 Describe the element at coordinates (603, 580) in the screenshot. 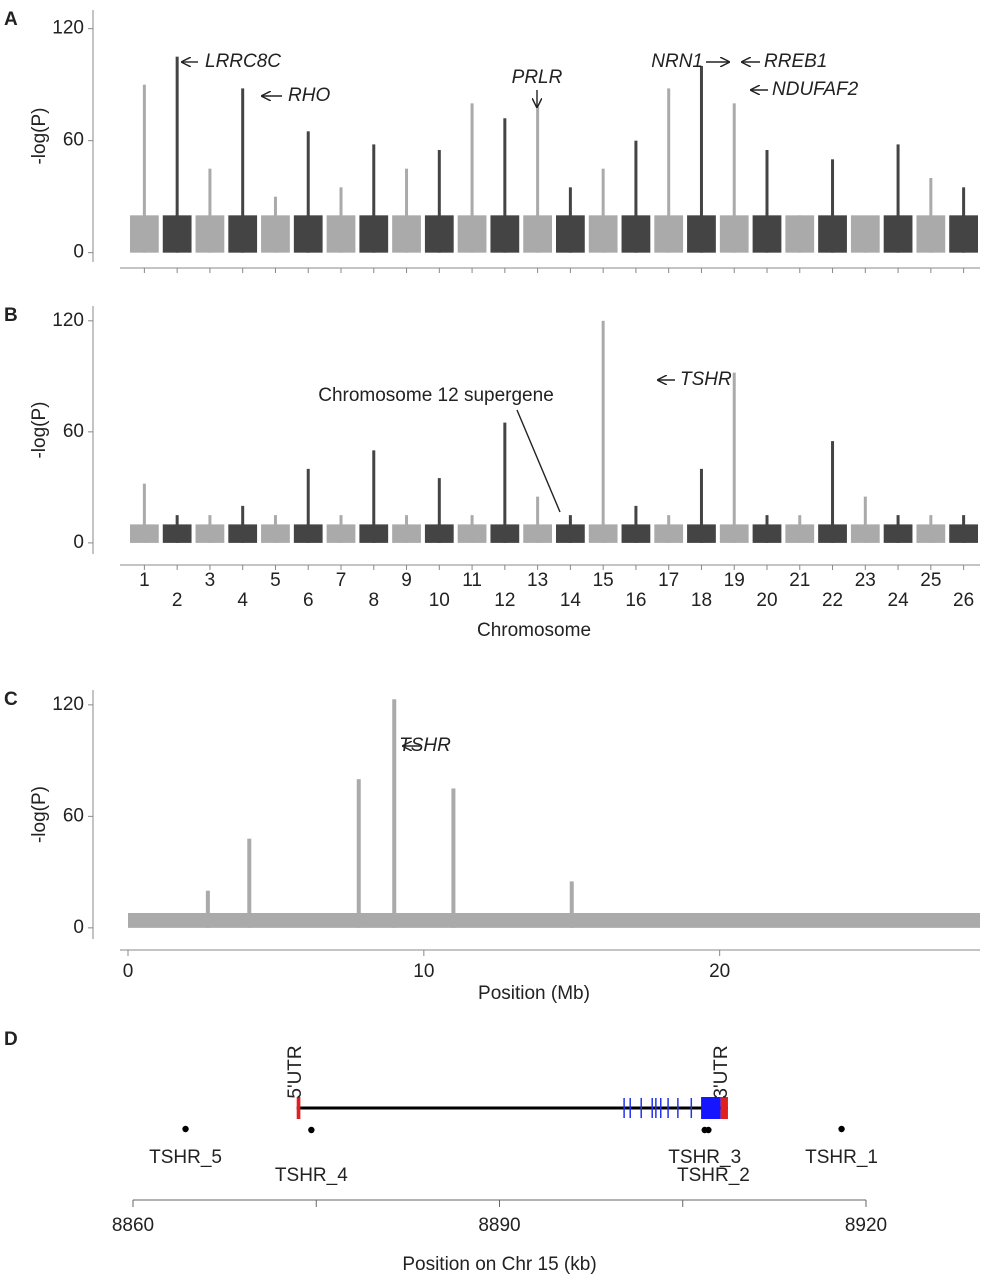

I see `x-tick-label: 15` at that location.